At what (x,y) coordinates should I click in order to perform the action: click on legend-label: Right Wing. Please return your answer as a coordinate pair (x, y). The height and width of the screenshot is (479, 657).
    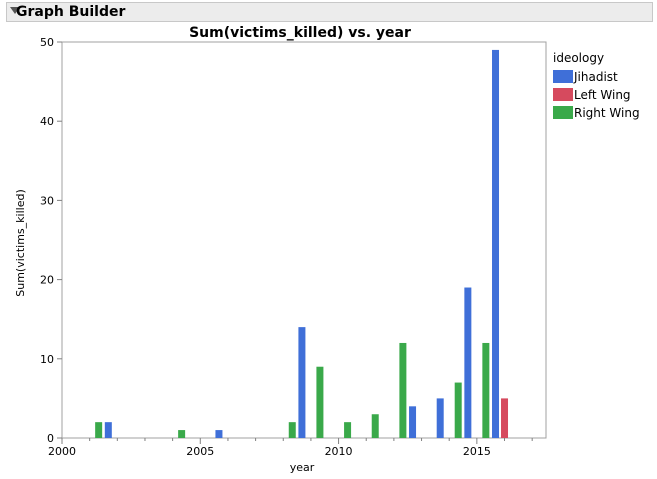
    Looking at the image, I should click on (607, 113).